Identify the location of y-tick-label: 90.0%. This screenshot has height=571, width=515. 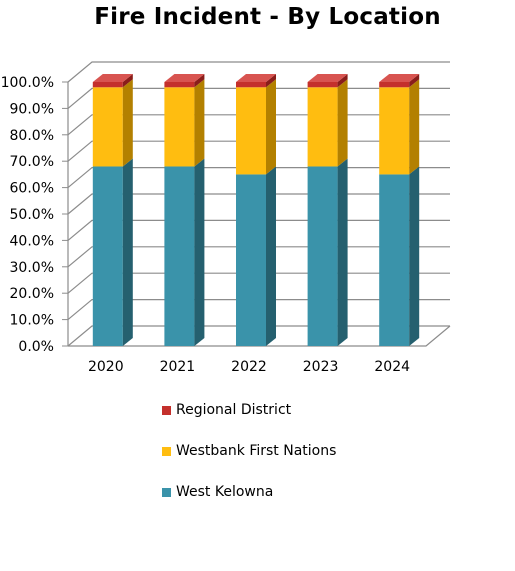
(32, 109).